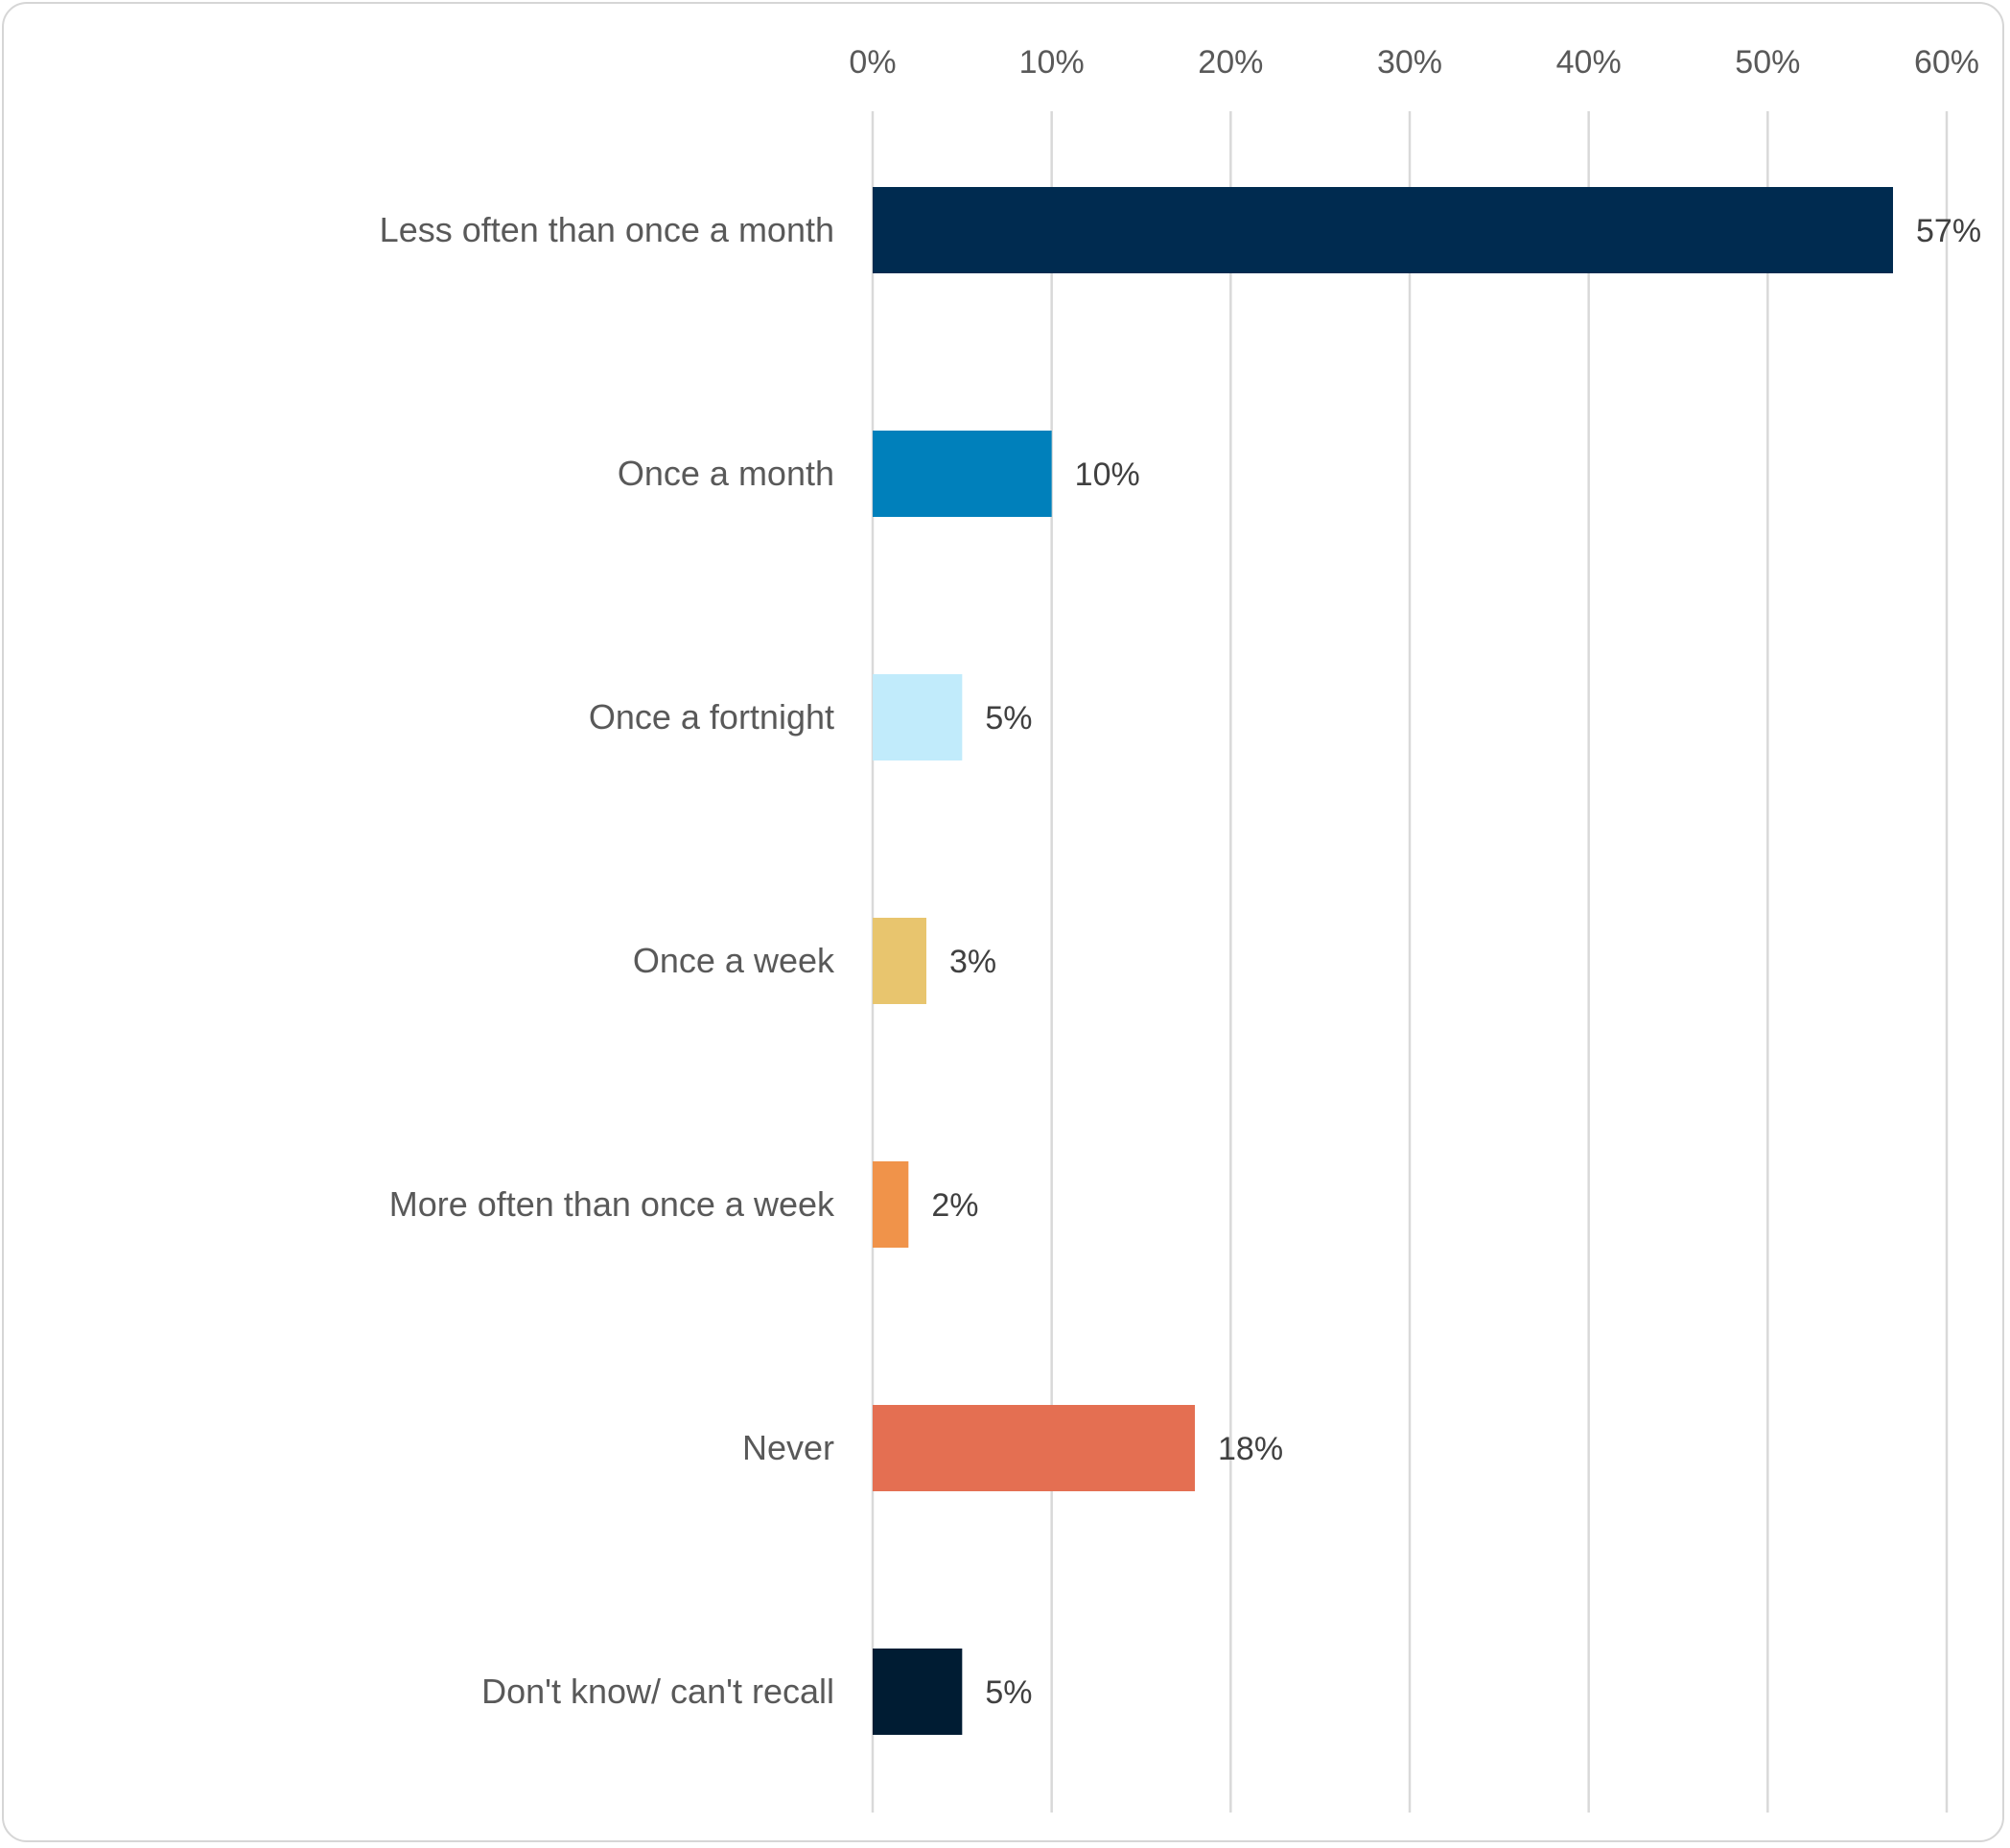 This screenshot has height=1848, width=2010. I want to click on data-label: 10%, so click(1107, 474).